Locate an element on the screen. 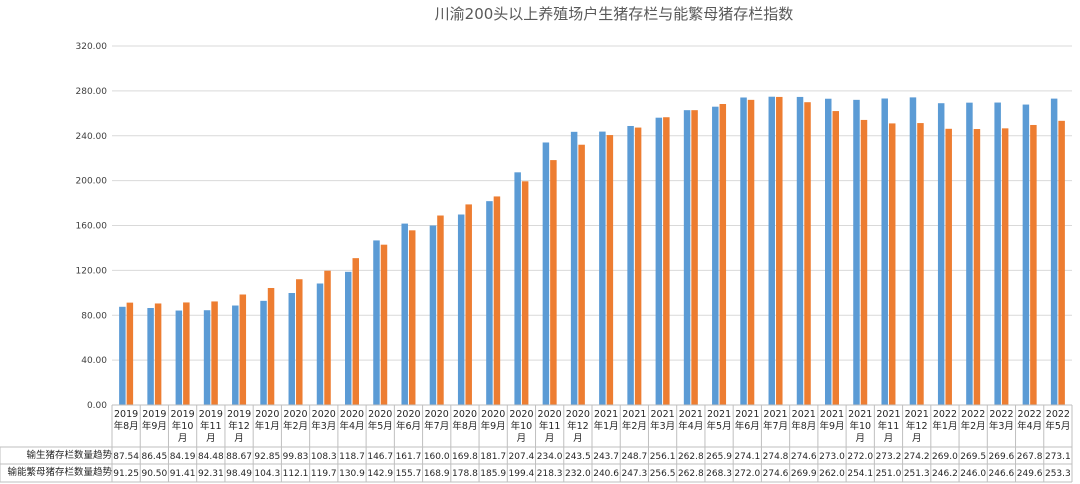 The image size is (1080, 484). table-cell-series-2: 240.6 is located at coordinates (606, 474).